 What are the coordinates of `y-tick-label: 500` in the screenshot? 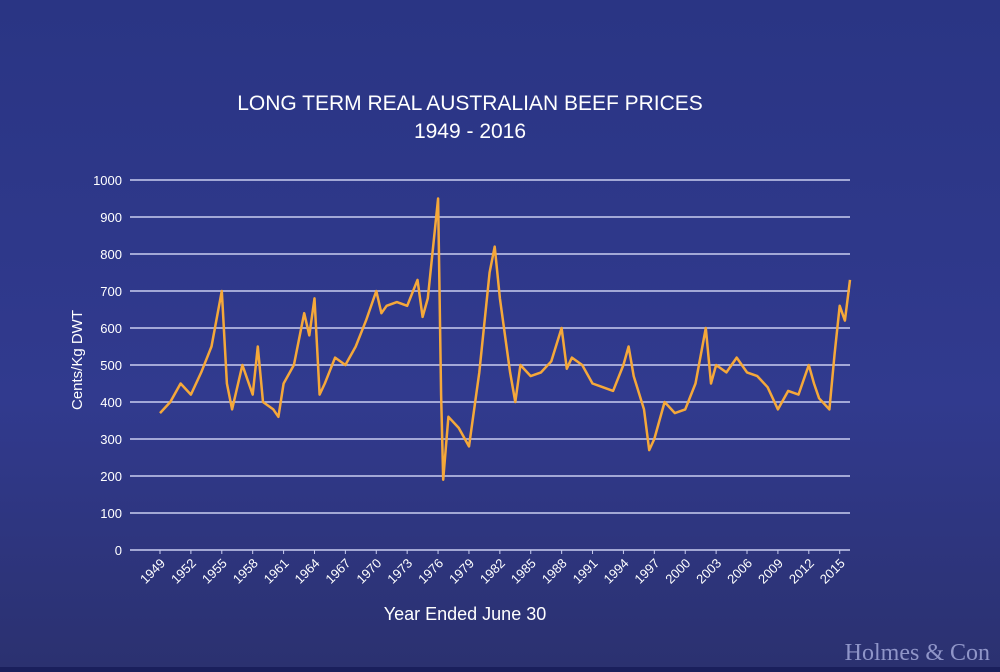 It's located at (111, 365).